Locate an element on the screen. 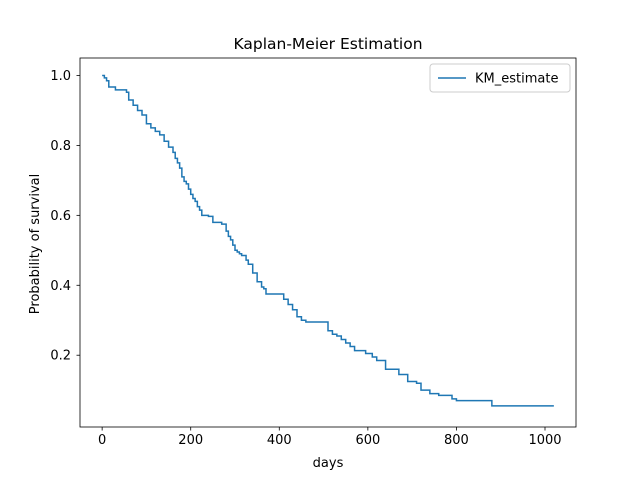 This screenshot has width=640, height=480. x-tick-label: 400 is located at coordinates (279, 440).